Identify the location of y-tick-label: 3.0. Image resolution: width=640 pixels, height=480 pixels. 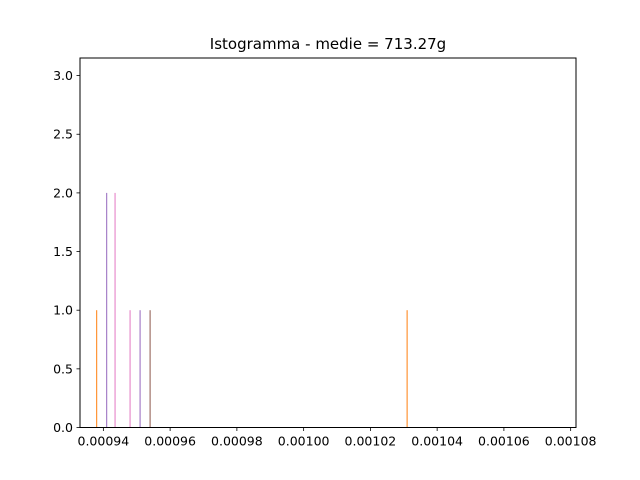
(63, 75).